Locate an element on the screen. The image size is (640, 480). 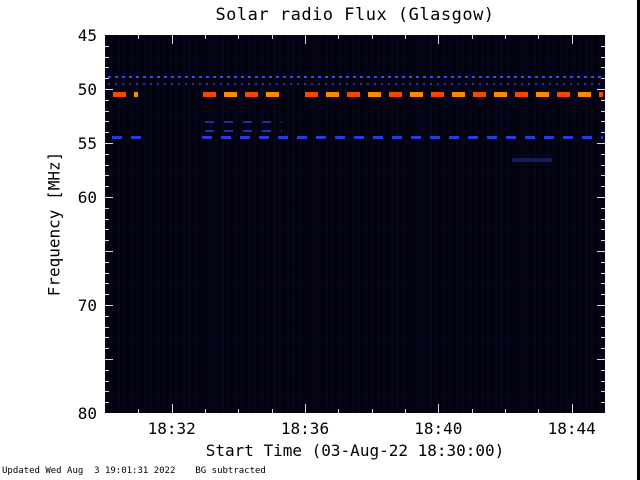
update-timestamp: Updated Wed Aug 3 19:01:31 2022 is located at coordinates (89, 471).